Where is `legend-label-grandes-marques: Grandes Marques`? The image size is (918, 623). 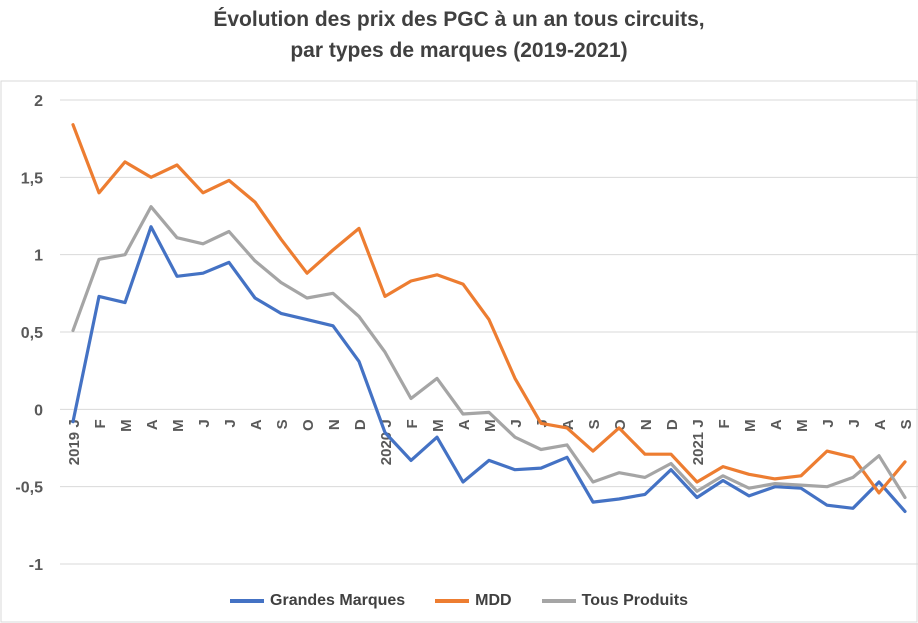
legend-label-grandes-marques: Grandes Marques is located at coordinates (338, 600).